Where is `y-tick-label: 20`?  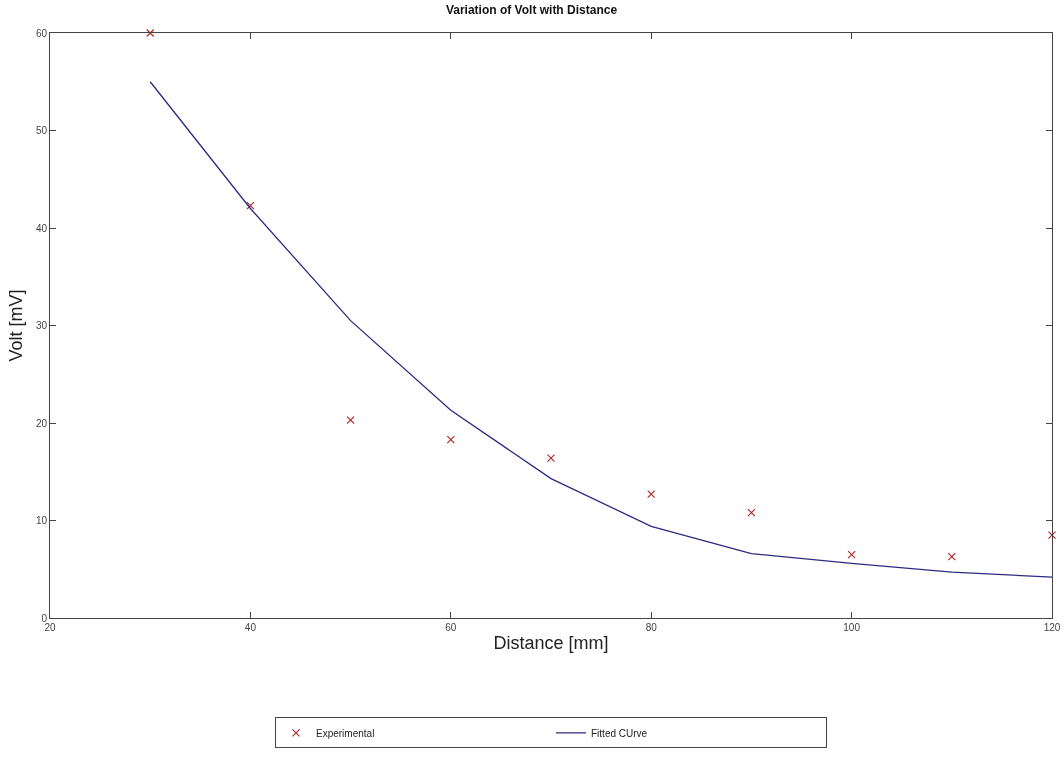
y-tick-label: 20 is located at coordinates (41, 423).